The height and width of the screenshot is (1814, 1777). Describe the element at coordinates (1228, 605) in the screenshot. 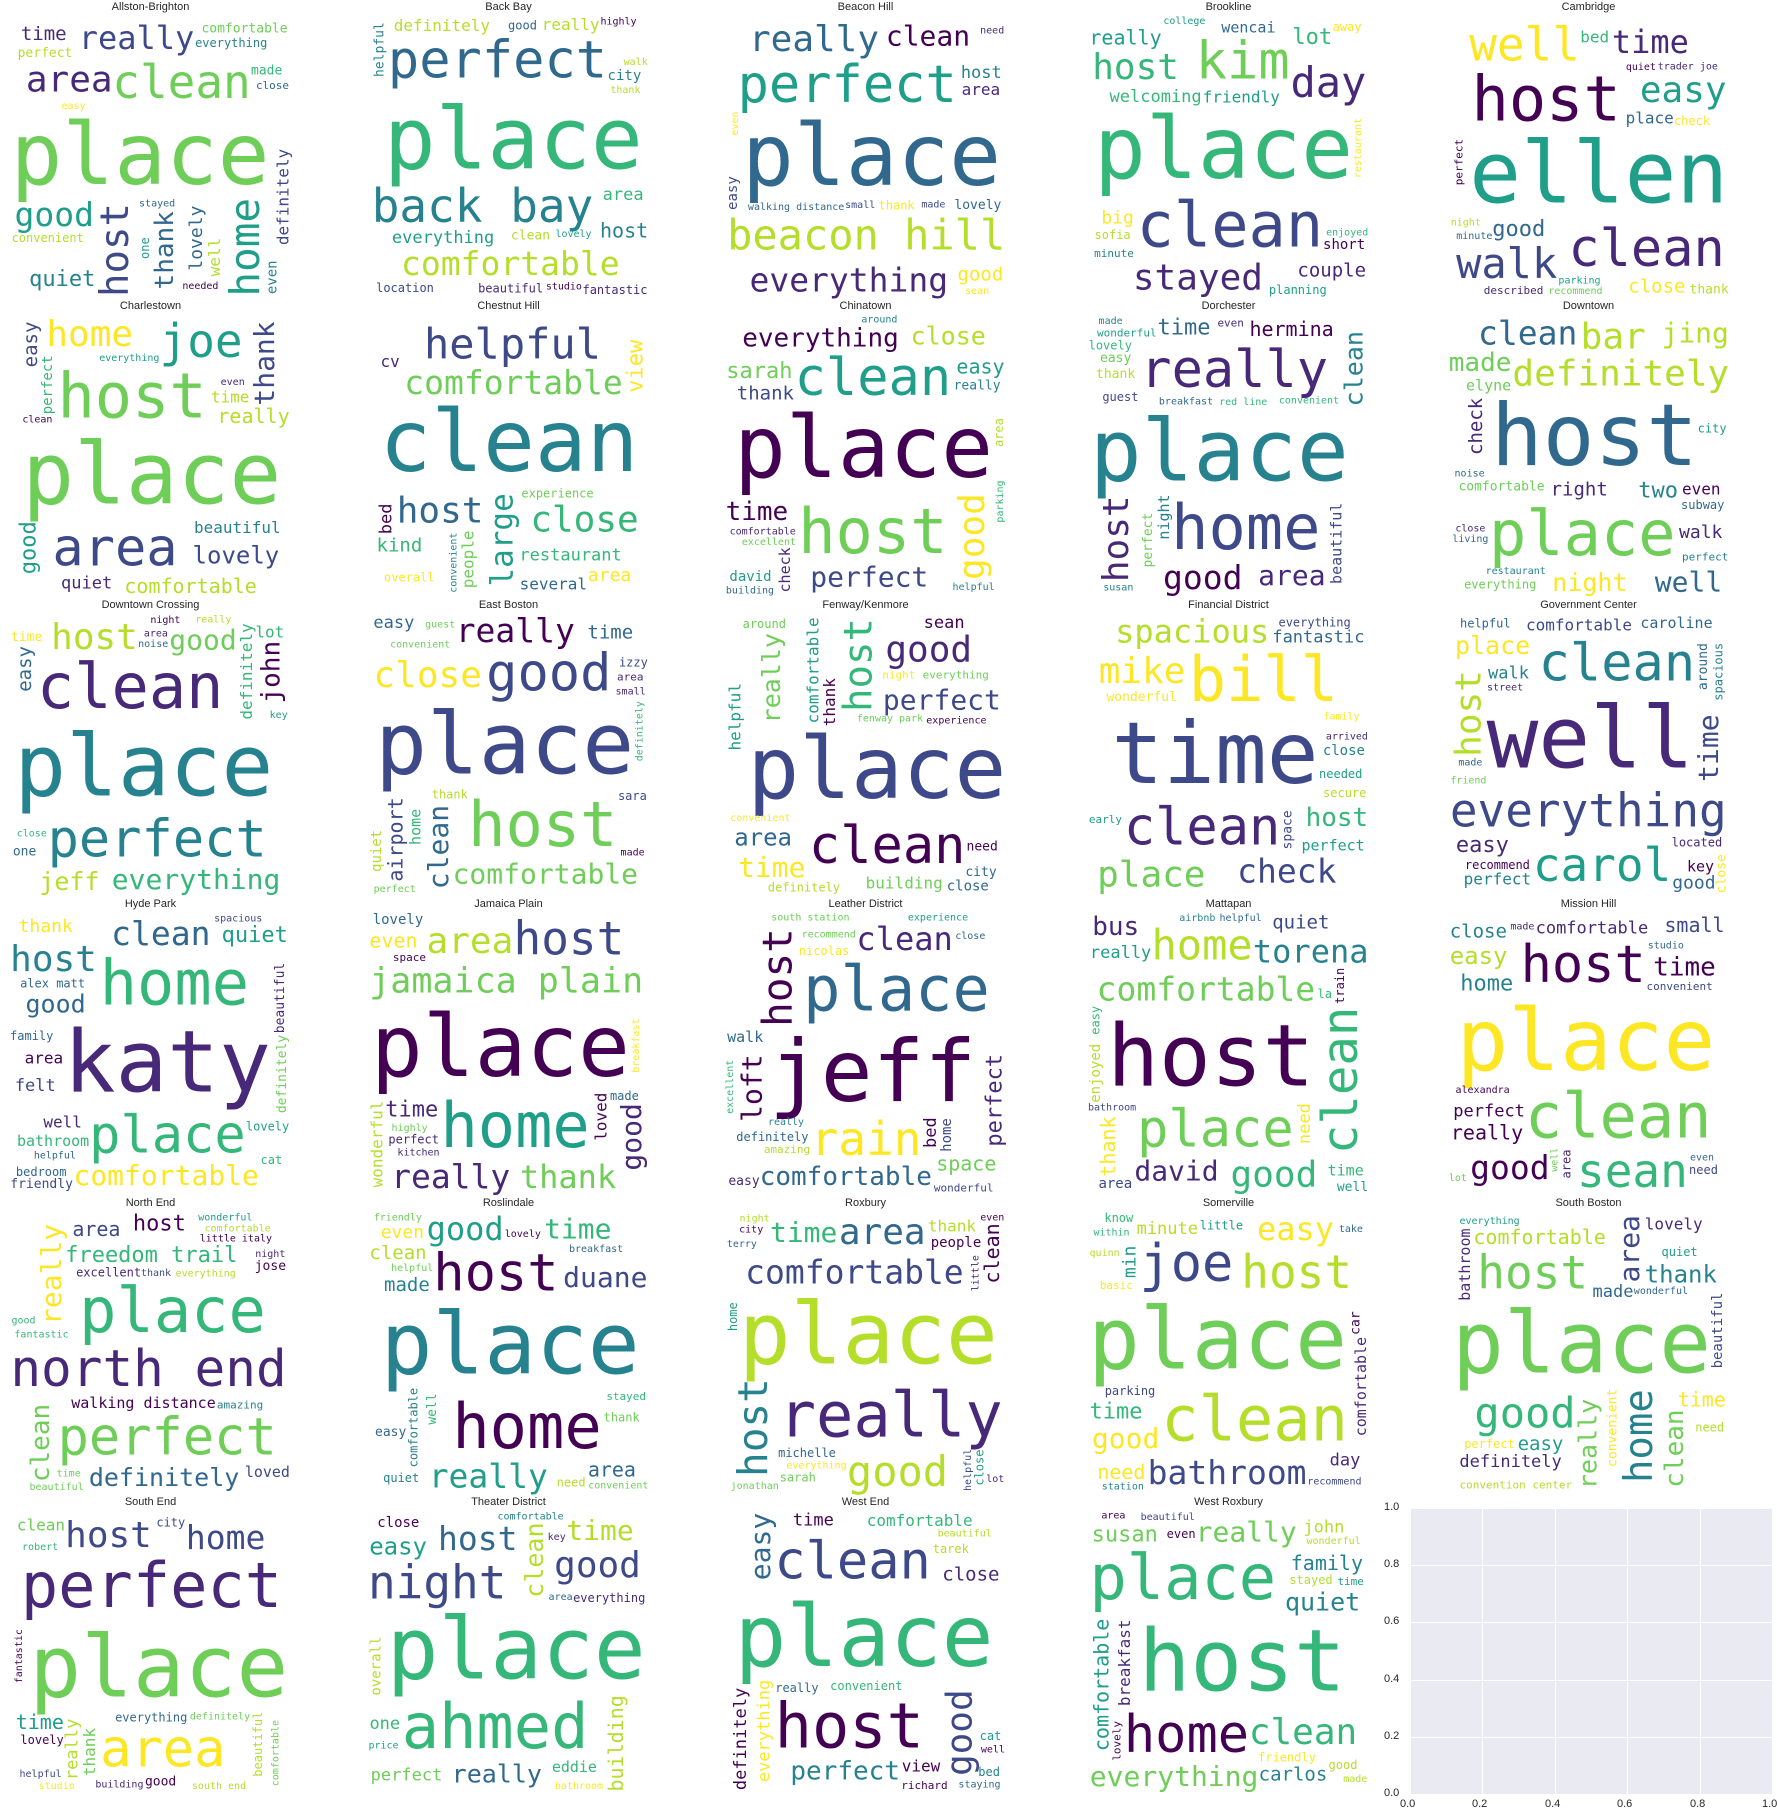

I see `wordcloud-title: Financial District` at that location.